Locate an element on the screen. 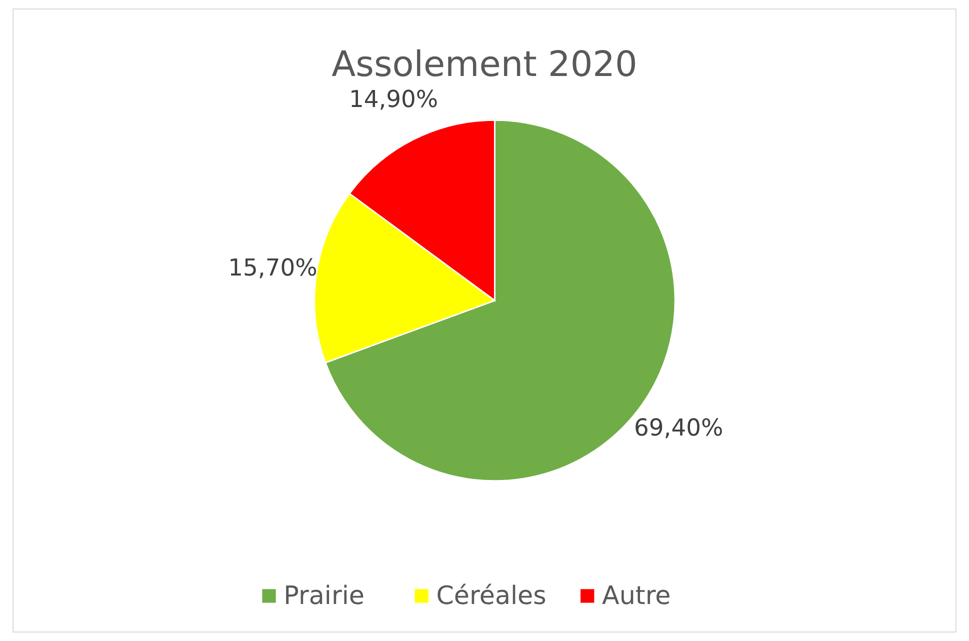 This screenshot has width=969, height=641. legend-label: Prairie is located at coordinates (324, 595).